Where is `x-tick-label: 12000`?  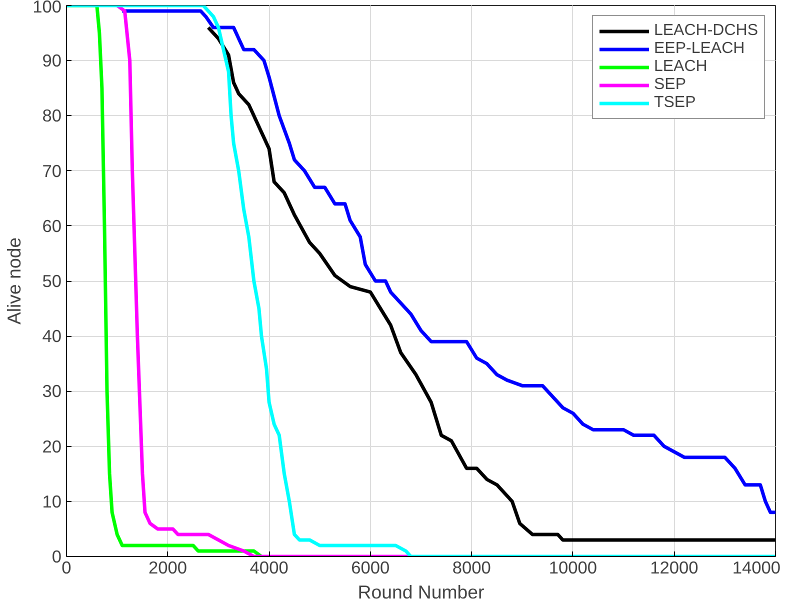
x-tick-label: 12000 is located at coordinates (674, 568).